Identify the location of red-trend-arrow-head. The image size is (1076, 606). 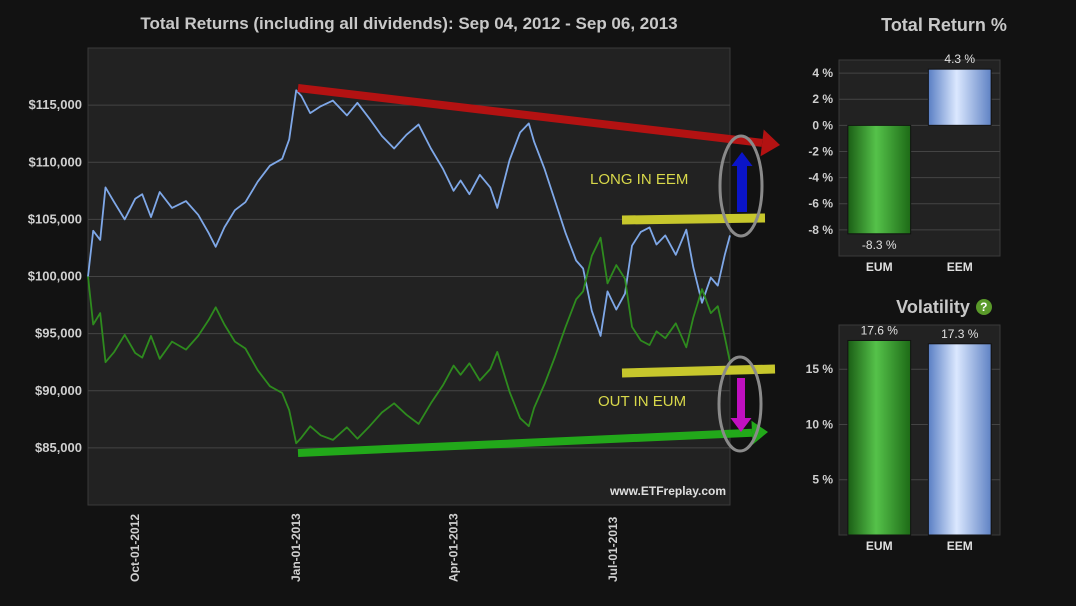
(770, 143).